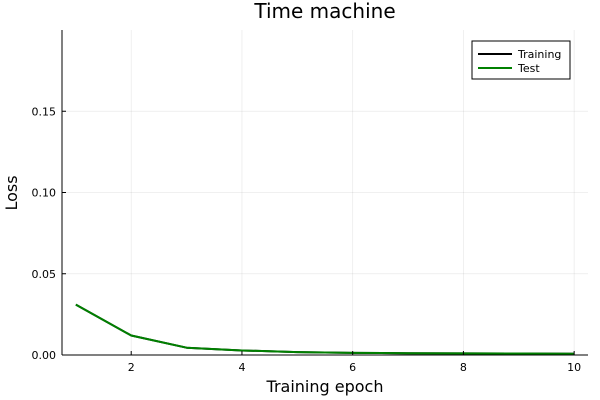 The height and width of the screenshot is (400, 600). I want to click on x-tick-label: 4, so click(241, 367).